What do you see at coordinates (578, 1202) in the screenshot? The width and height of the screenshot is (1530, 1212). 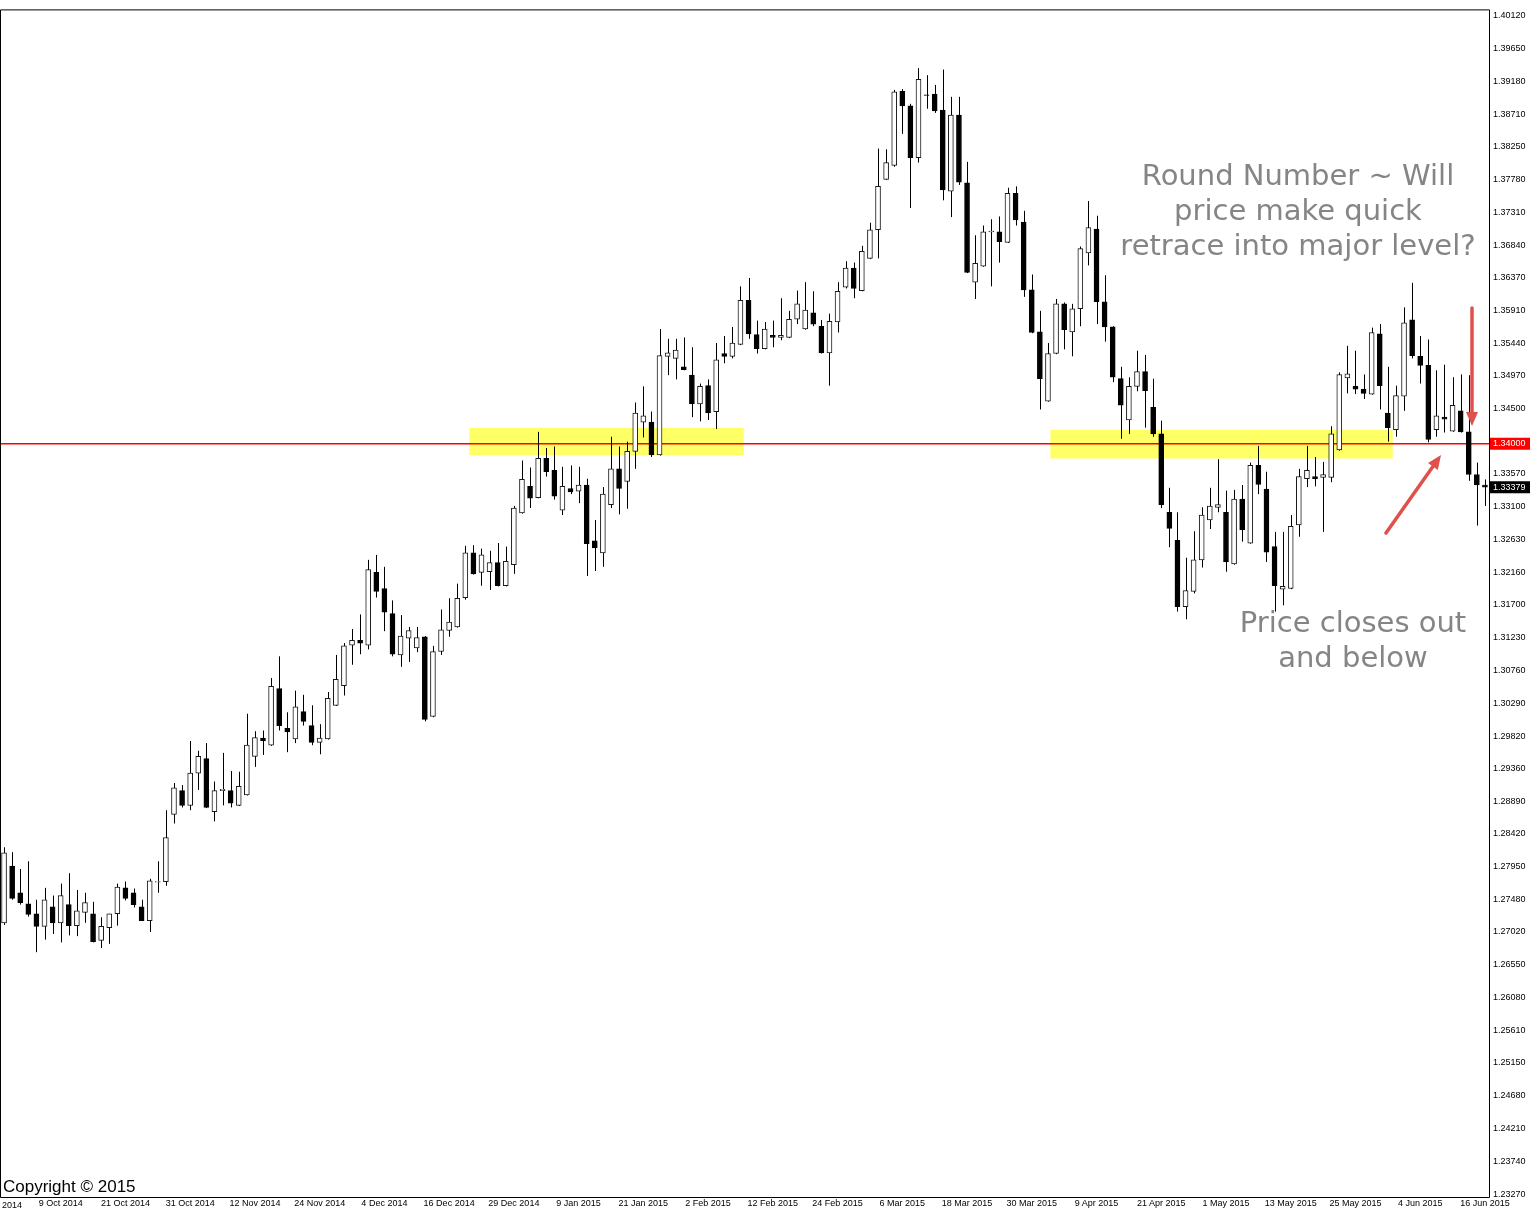 I see `x-tick-label: 9 Jan 2015` at bounding box center [578, 1202].